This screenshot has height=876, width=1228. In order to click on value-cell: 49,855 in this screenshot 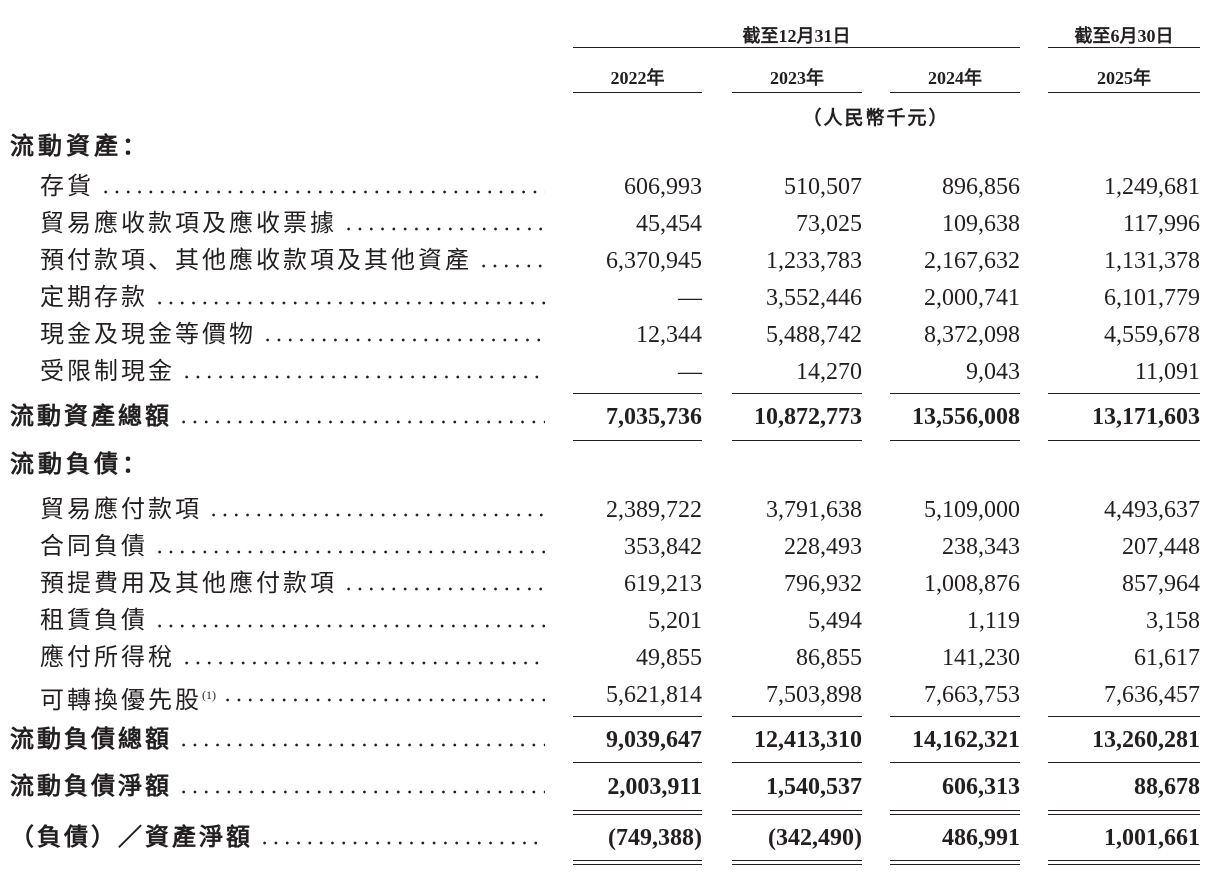, I will do `click(669, 658)`.